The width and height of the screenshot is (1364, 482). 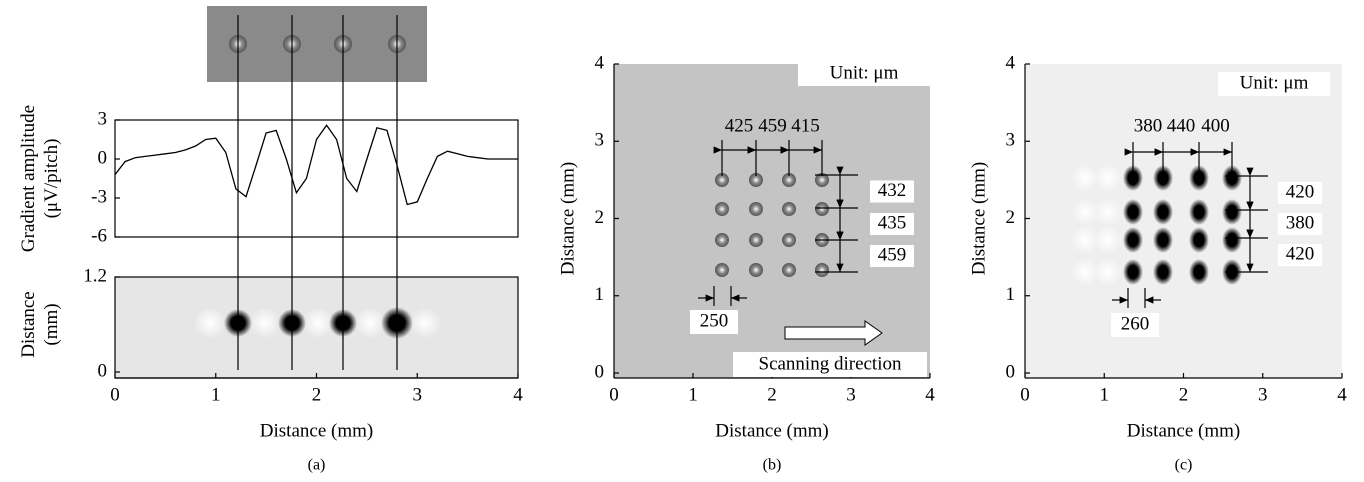 I want to click on caption: (a), so click(x=317, y=465).